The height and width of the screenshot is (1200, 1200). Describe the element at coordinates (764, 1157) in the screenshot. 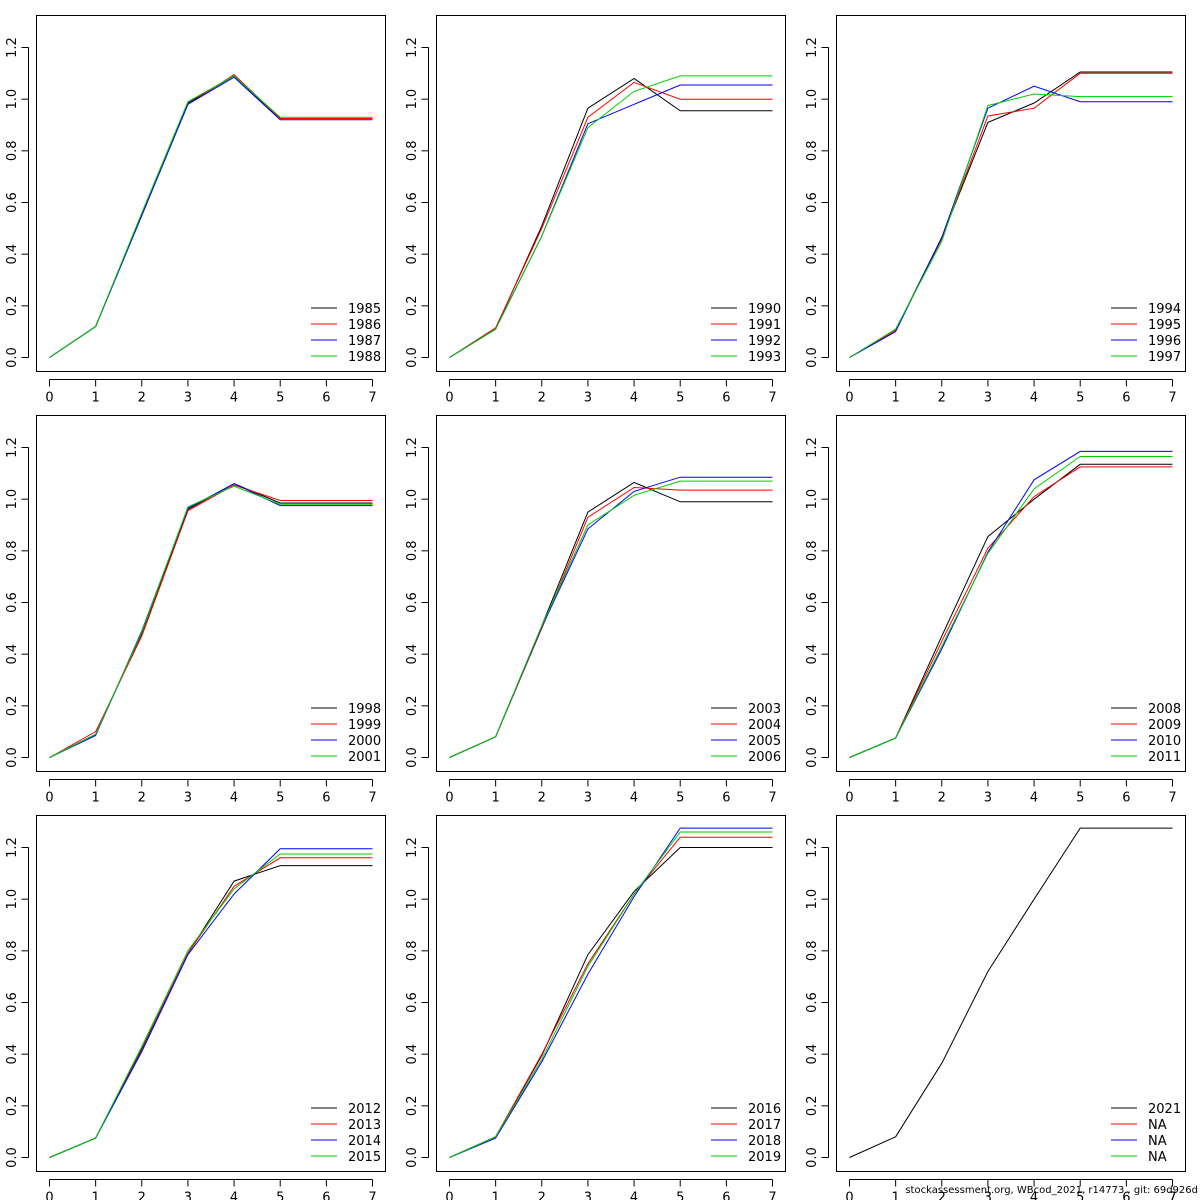

I see `legend-label: 2019` at that location.